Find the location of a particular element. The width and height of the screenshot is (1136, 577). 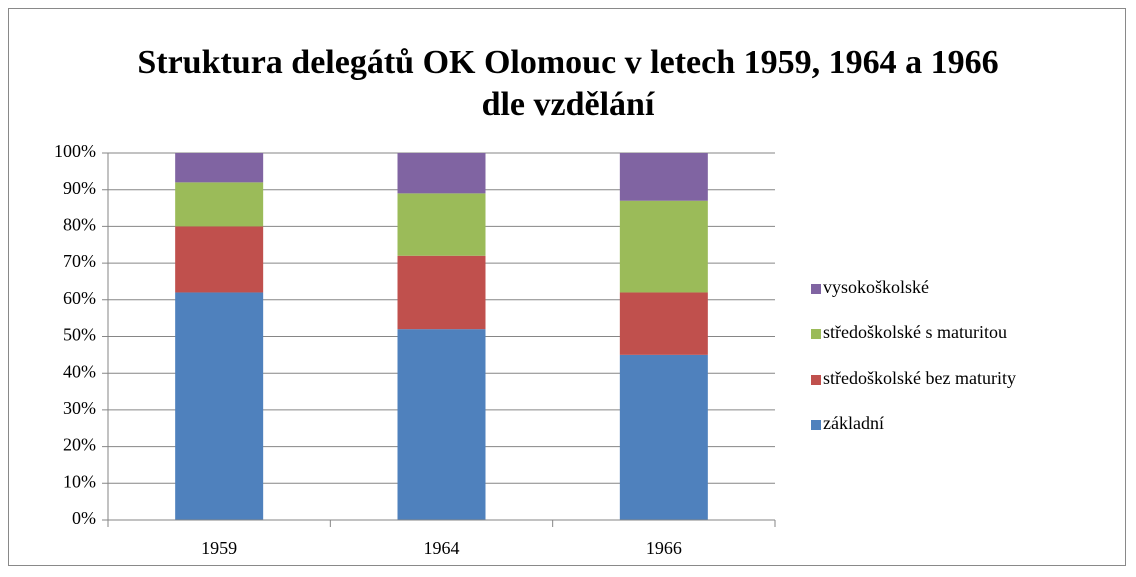

legend-label: základní is located at coordinates (853, 423).